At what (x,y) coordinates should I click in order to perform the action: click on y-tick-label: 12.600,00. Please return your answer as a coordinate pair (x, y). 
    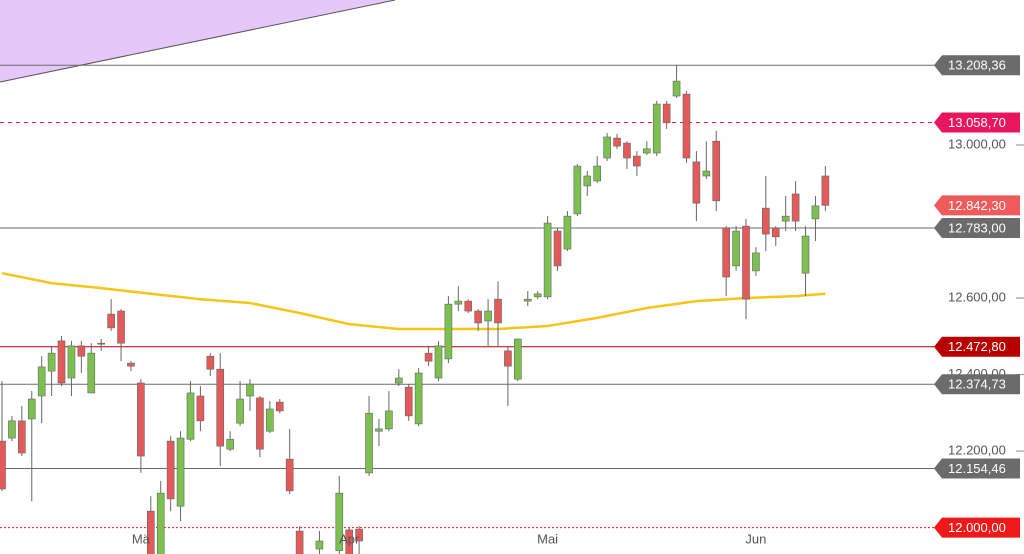
    Looking at the image, I should click on (977, 296).